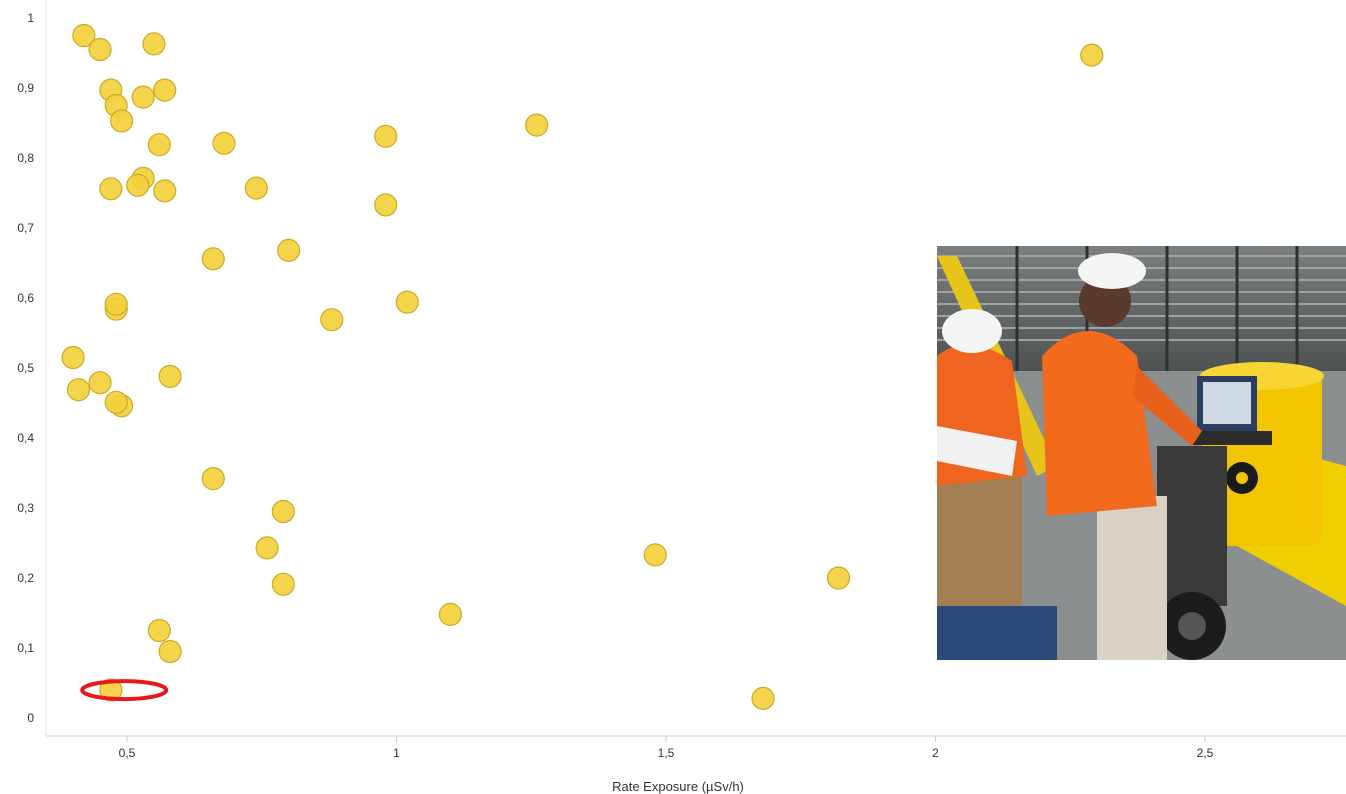 The height and width of the screenshot is (794, 1346). Describe the element at coordinates (124, 690) in the screenshot. I see `highlight-ellipse` at that location.